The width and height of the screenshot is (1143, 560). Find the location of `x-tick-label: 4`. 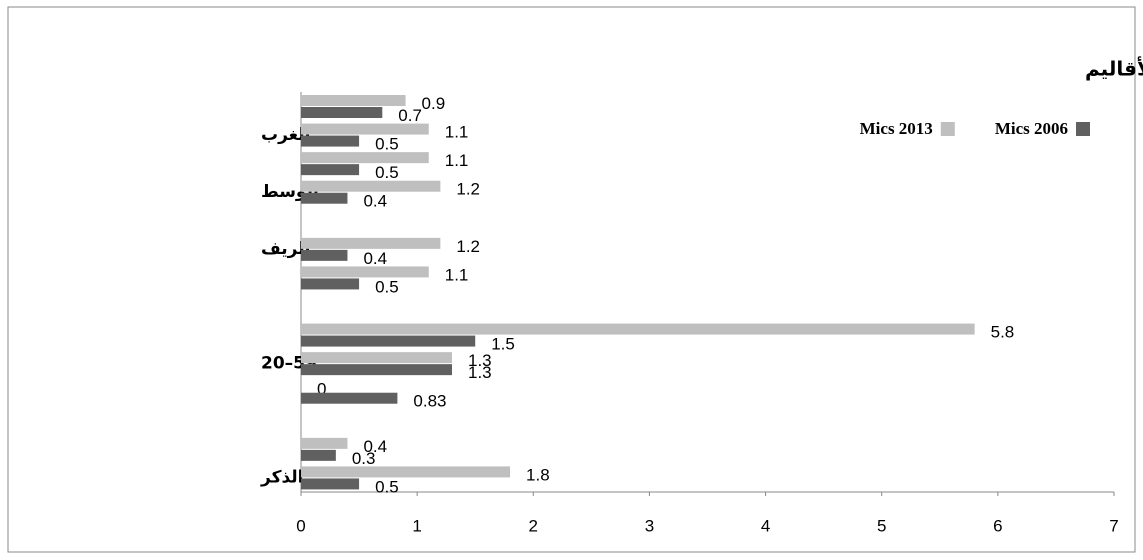

x-tick-label: 4 is located at coordinates (765, 525).